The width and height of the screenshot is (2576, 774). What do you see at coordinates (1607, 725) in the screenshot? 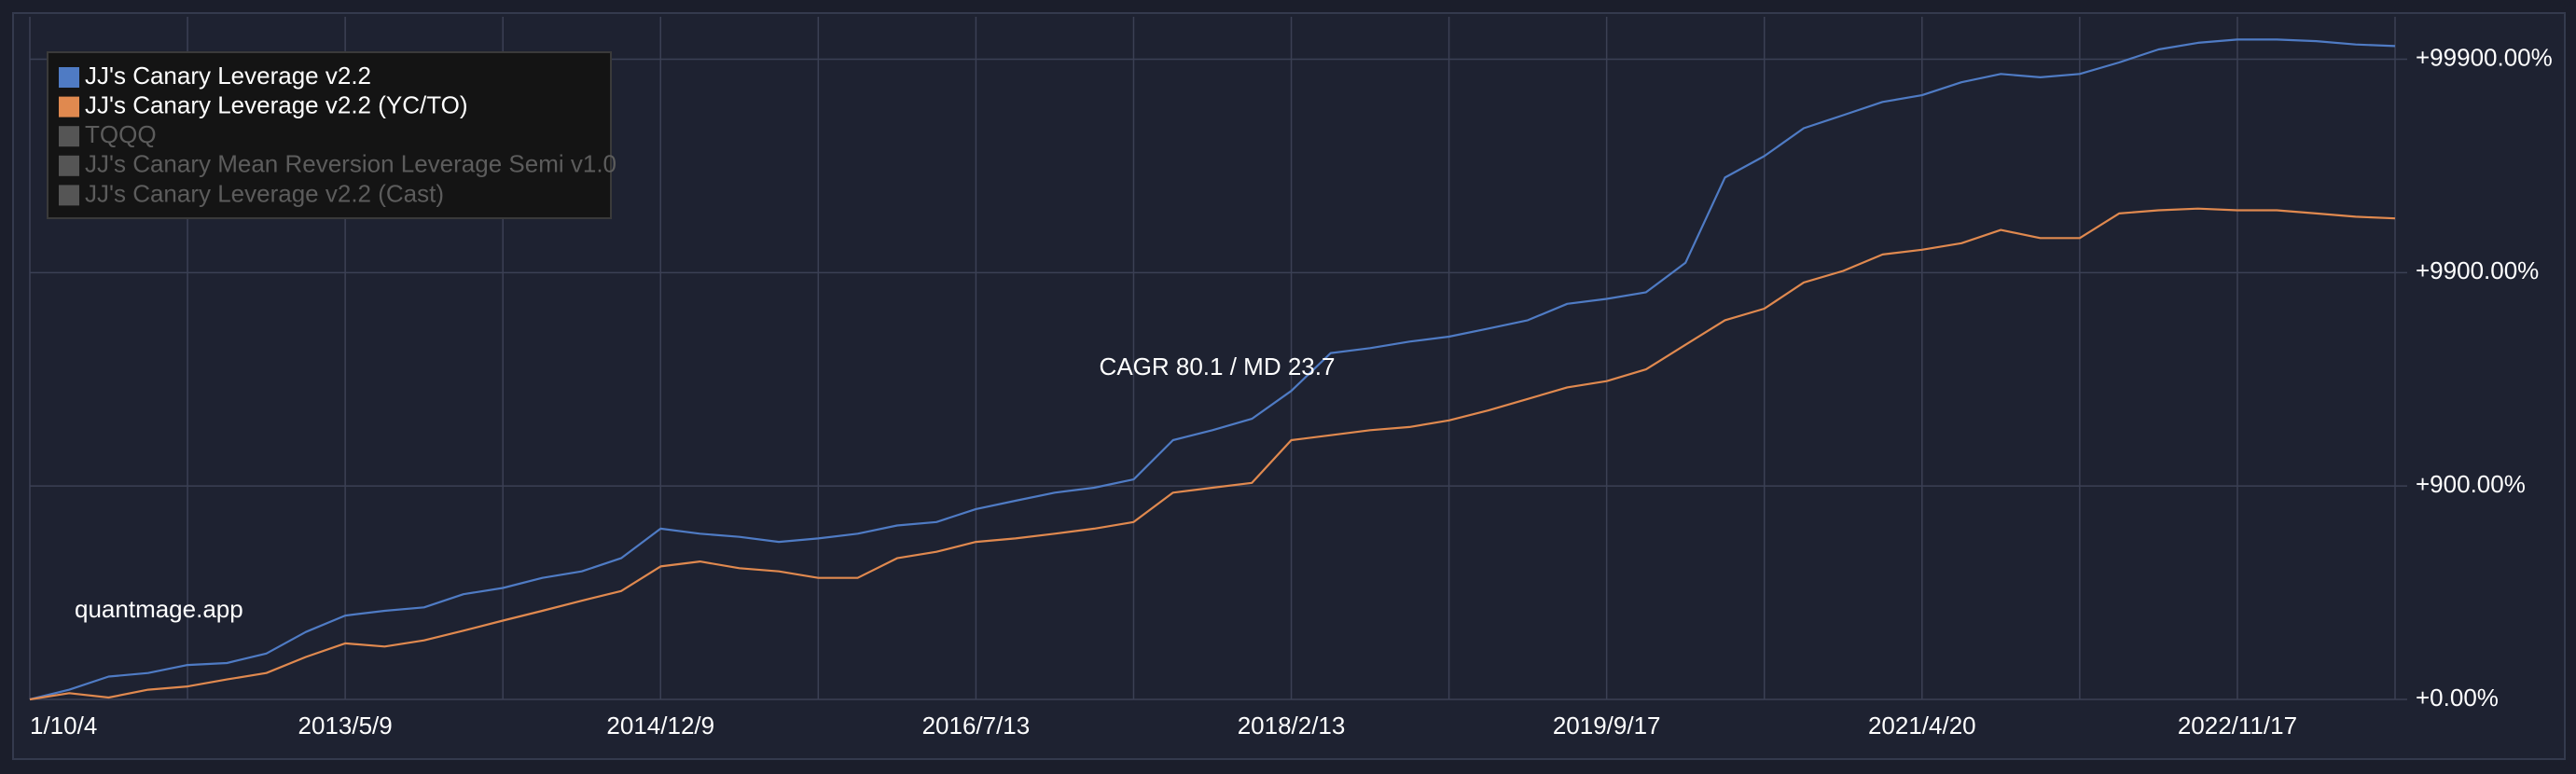
I see `x-tick-label: 2019/9/17` at bounding box center [1607, 725].